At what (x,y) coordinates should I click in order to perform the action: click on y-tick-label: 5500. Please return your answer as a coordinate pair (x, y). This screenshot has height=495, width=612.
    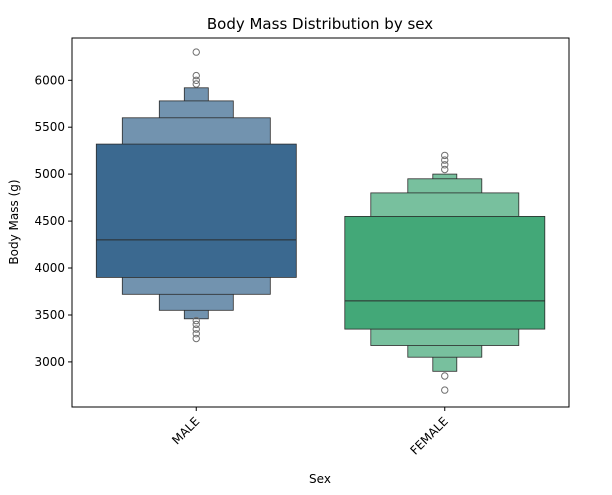
    Looking at the image, I should click on (49, 127).